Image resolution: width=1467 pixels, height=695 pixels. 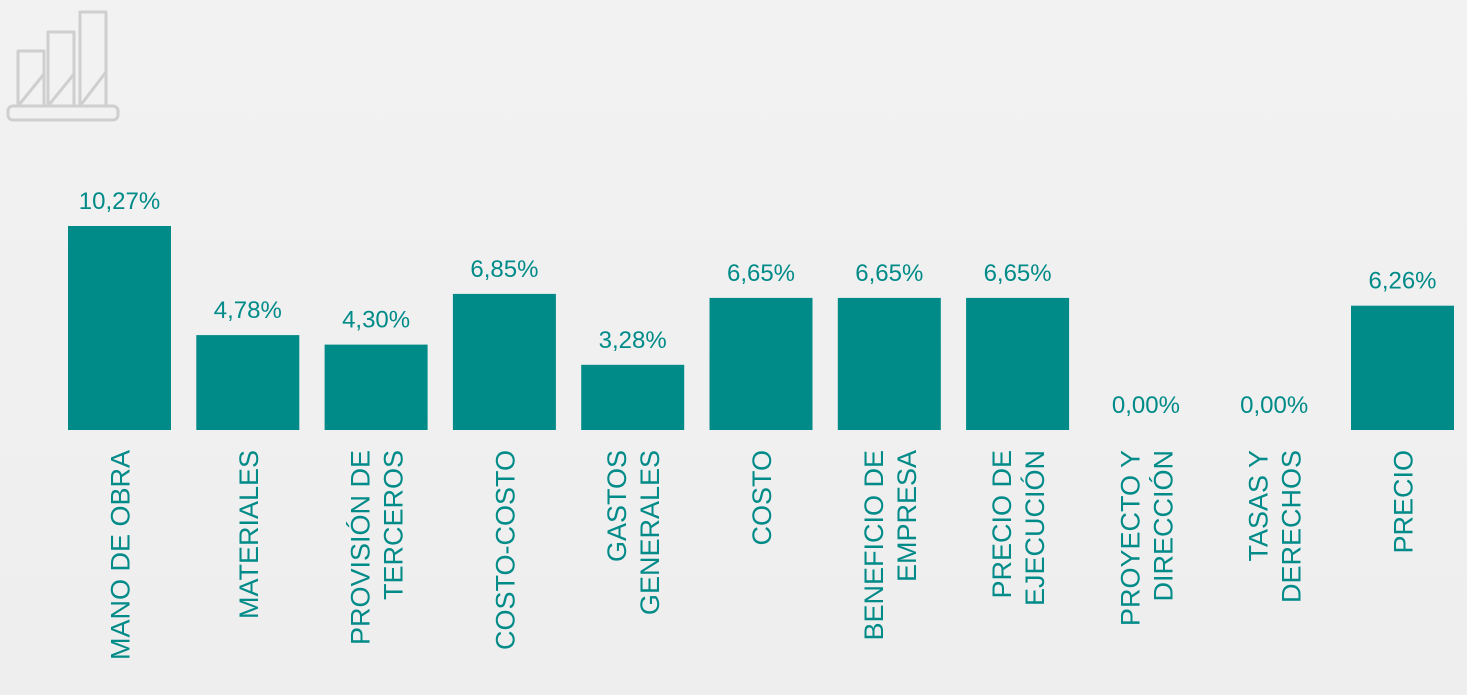 What do you see at coordinates (1292, 526) in the screenshot?
I see `category-label-line: DERECHOS` at bounding box center [1292, 526].